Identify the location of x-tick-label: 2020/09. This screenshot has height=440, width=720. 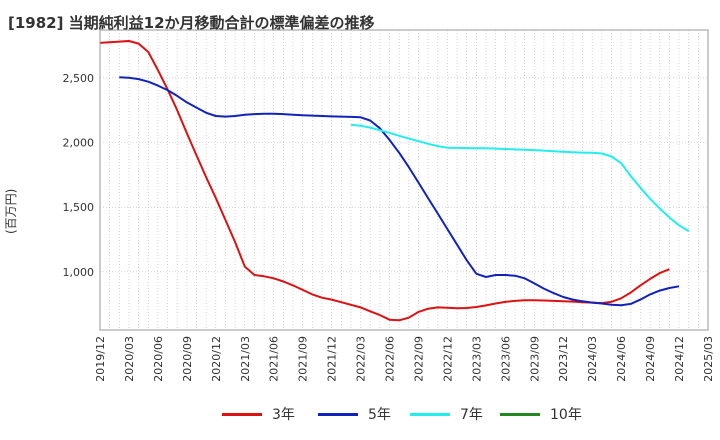
(187, 359).